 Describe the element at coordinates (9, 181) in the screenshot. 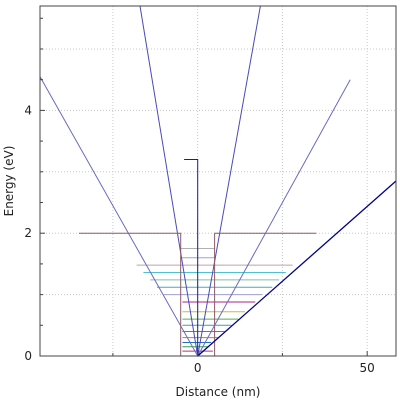

I see `y-axis-label: Energy (eV)` at that location.